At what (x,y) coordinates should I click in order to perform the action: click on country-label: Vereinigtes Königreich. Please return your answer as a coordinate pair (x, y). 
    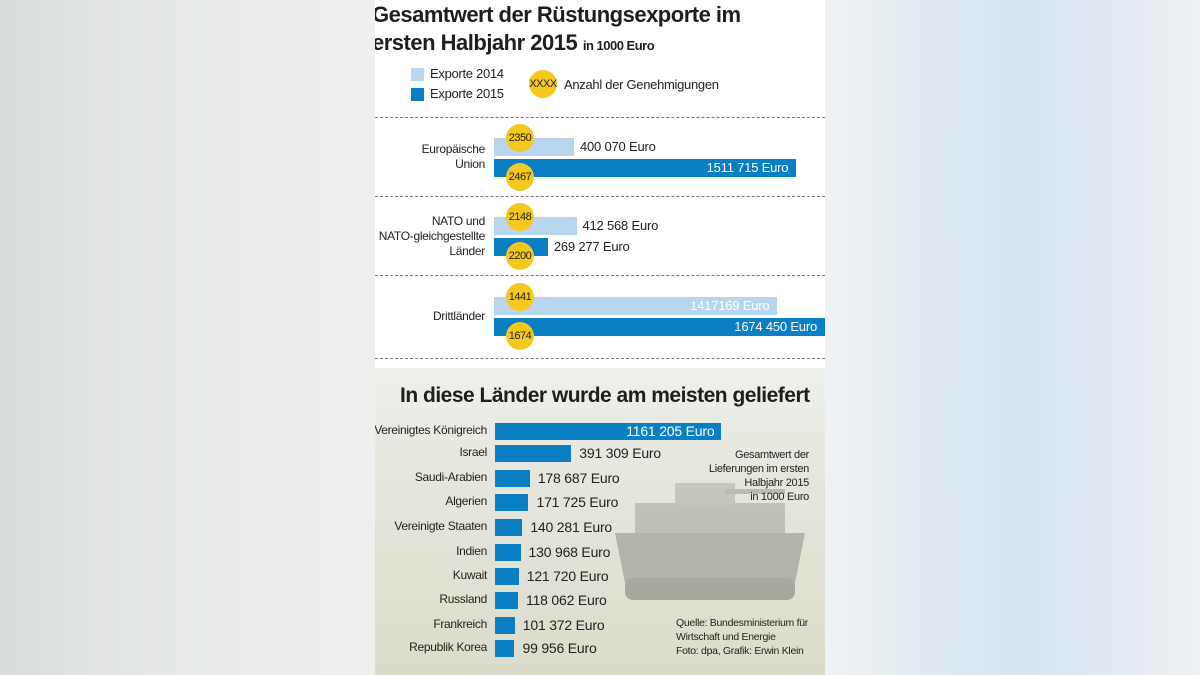
    Looking at the image, I should click on (431, 430).